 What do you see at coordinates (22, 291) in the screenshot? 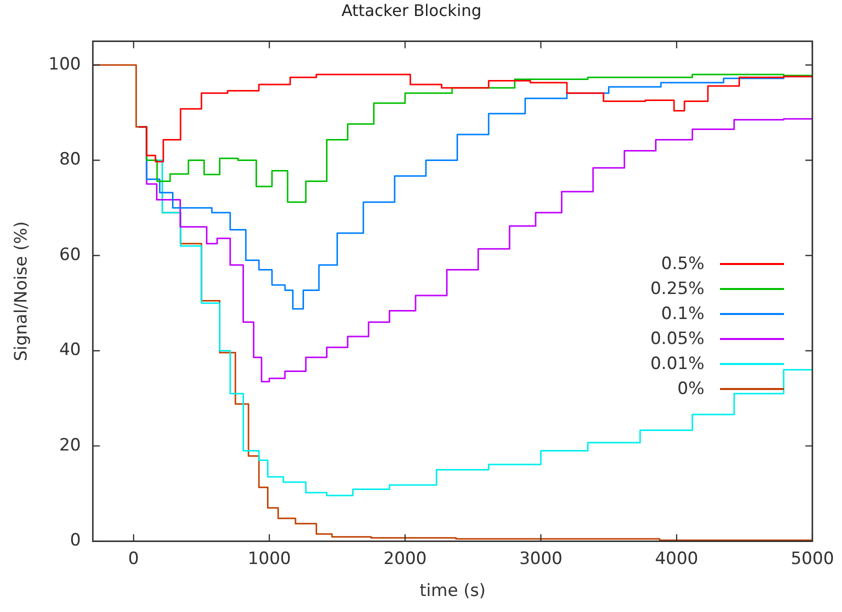
I see `y-axis-title: Signal/Noise (%)` at bounding box center [22, 291].